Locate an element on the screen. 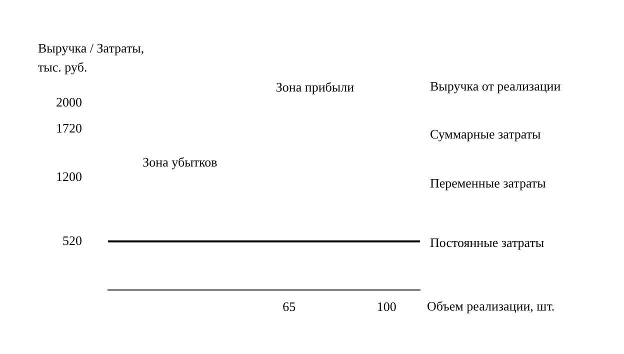 This screenshot has height=354, width=624. x-tick-label: 100 is located at coordinates (386, 306).